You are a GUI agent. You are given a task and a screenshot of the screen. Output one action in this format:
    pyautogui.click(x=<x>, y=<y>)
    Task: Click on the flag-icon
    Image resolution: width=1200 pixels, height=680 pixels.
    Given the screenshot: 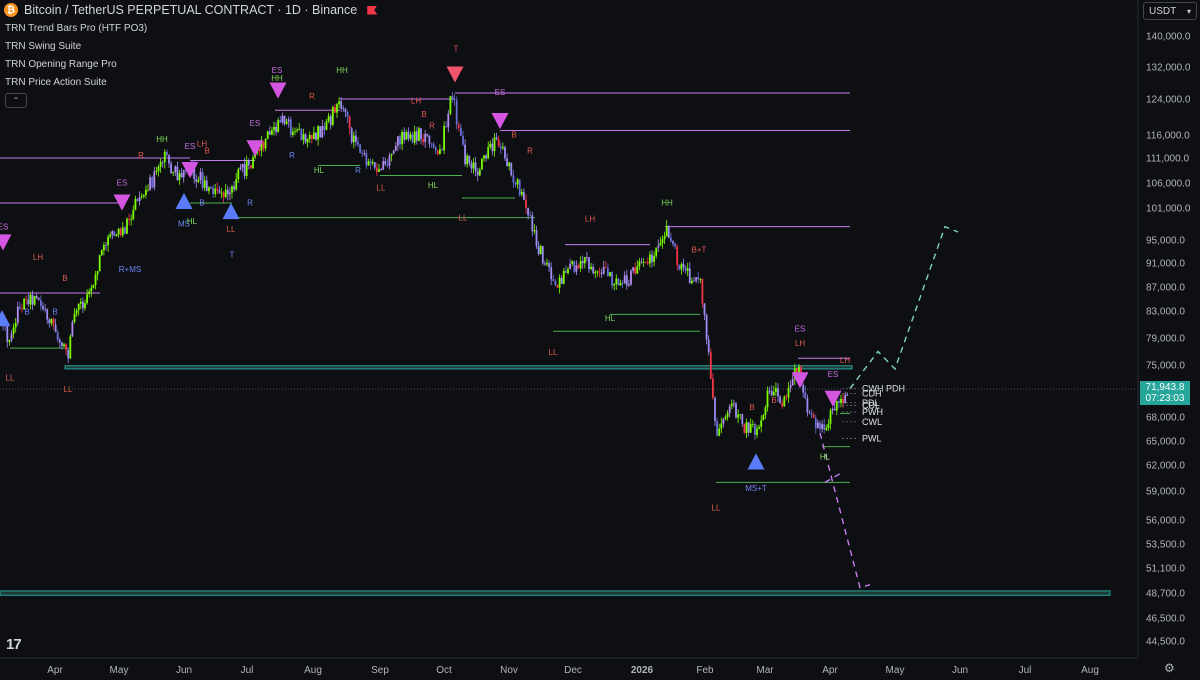 What is the action you would take?
    pyautogui.click(x=372, y=10)
    